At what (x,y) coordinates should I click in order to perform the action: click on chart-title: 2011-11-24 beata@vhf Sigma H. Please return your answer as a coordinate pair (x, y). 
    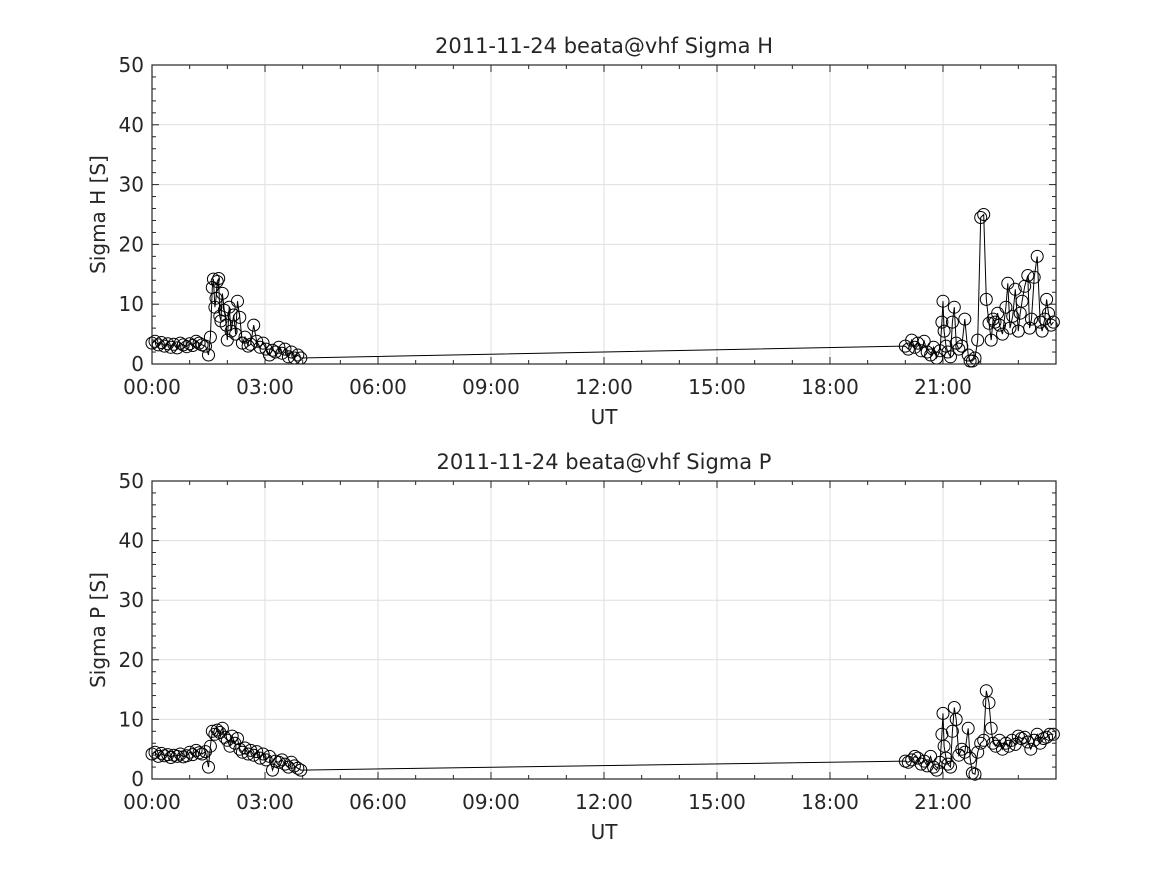
    Looking at the image, I should click on (604, 46).